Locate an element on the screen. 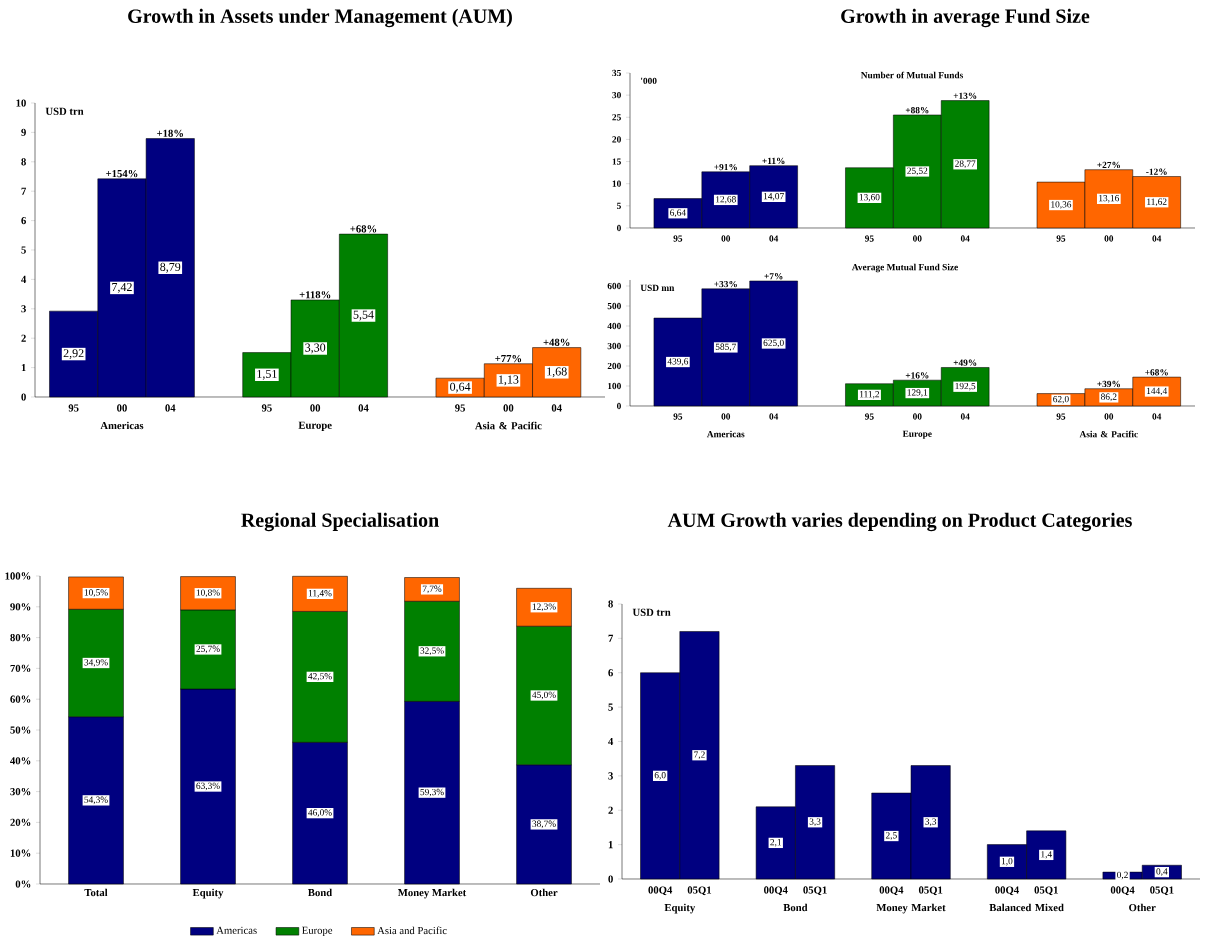 The image size is (1212, 941). annotation: +33% is located at coordinates (725, 284).